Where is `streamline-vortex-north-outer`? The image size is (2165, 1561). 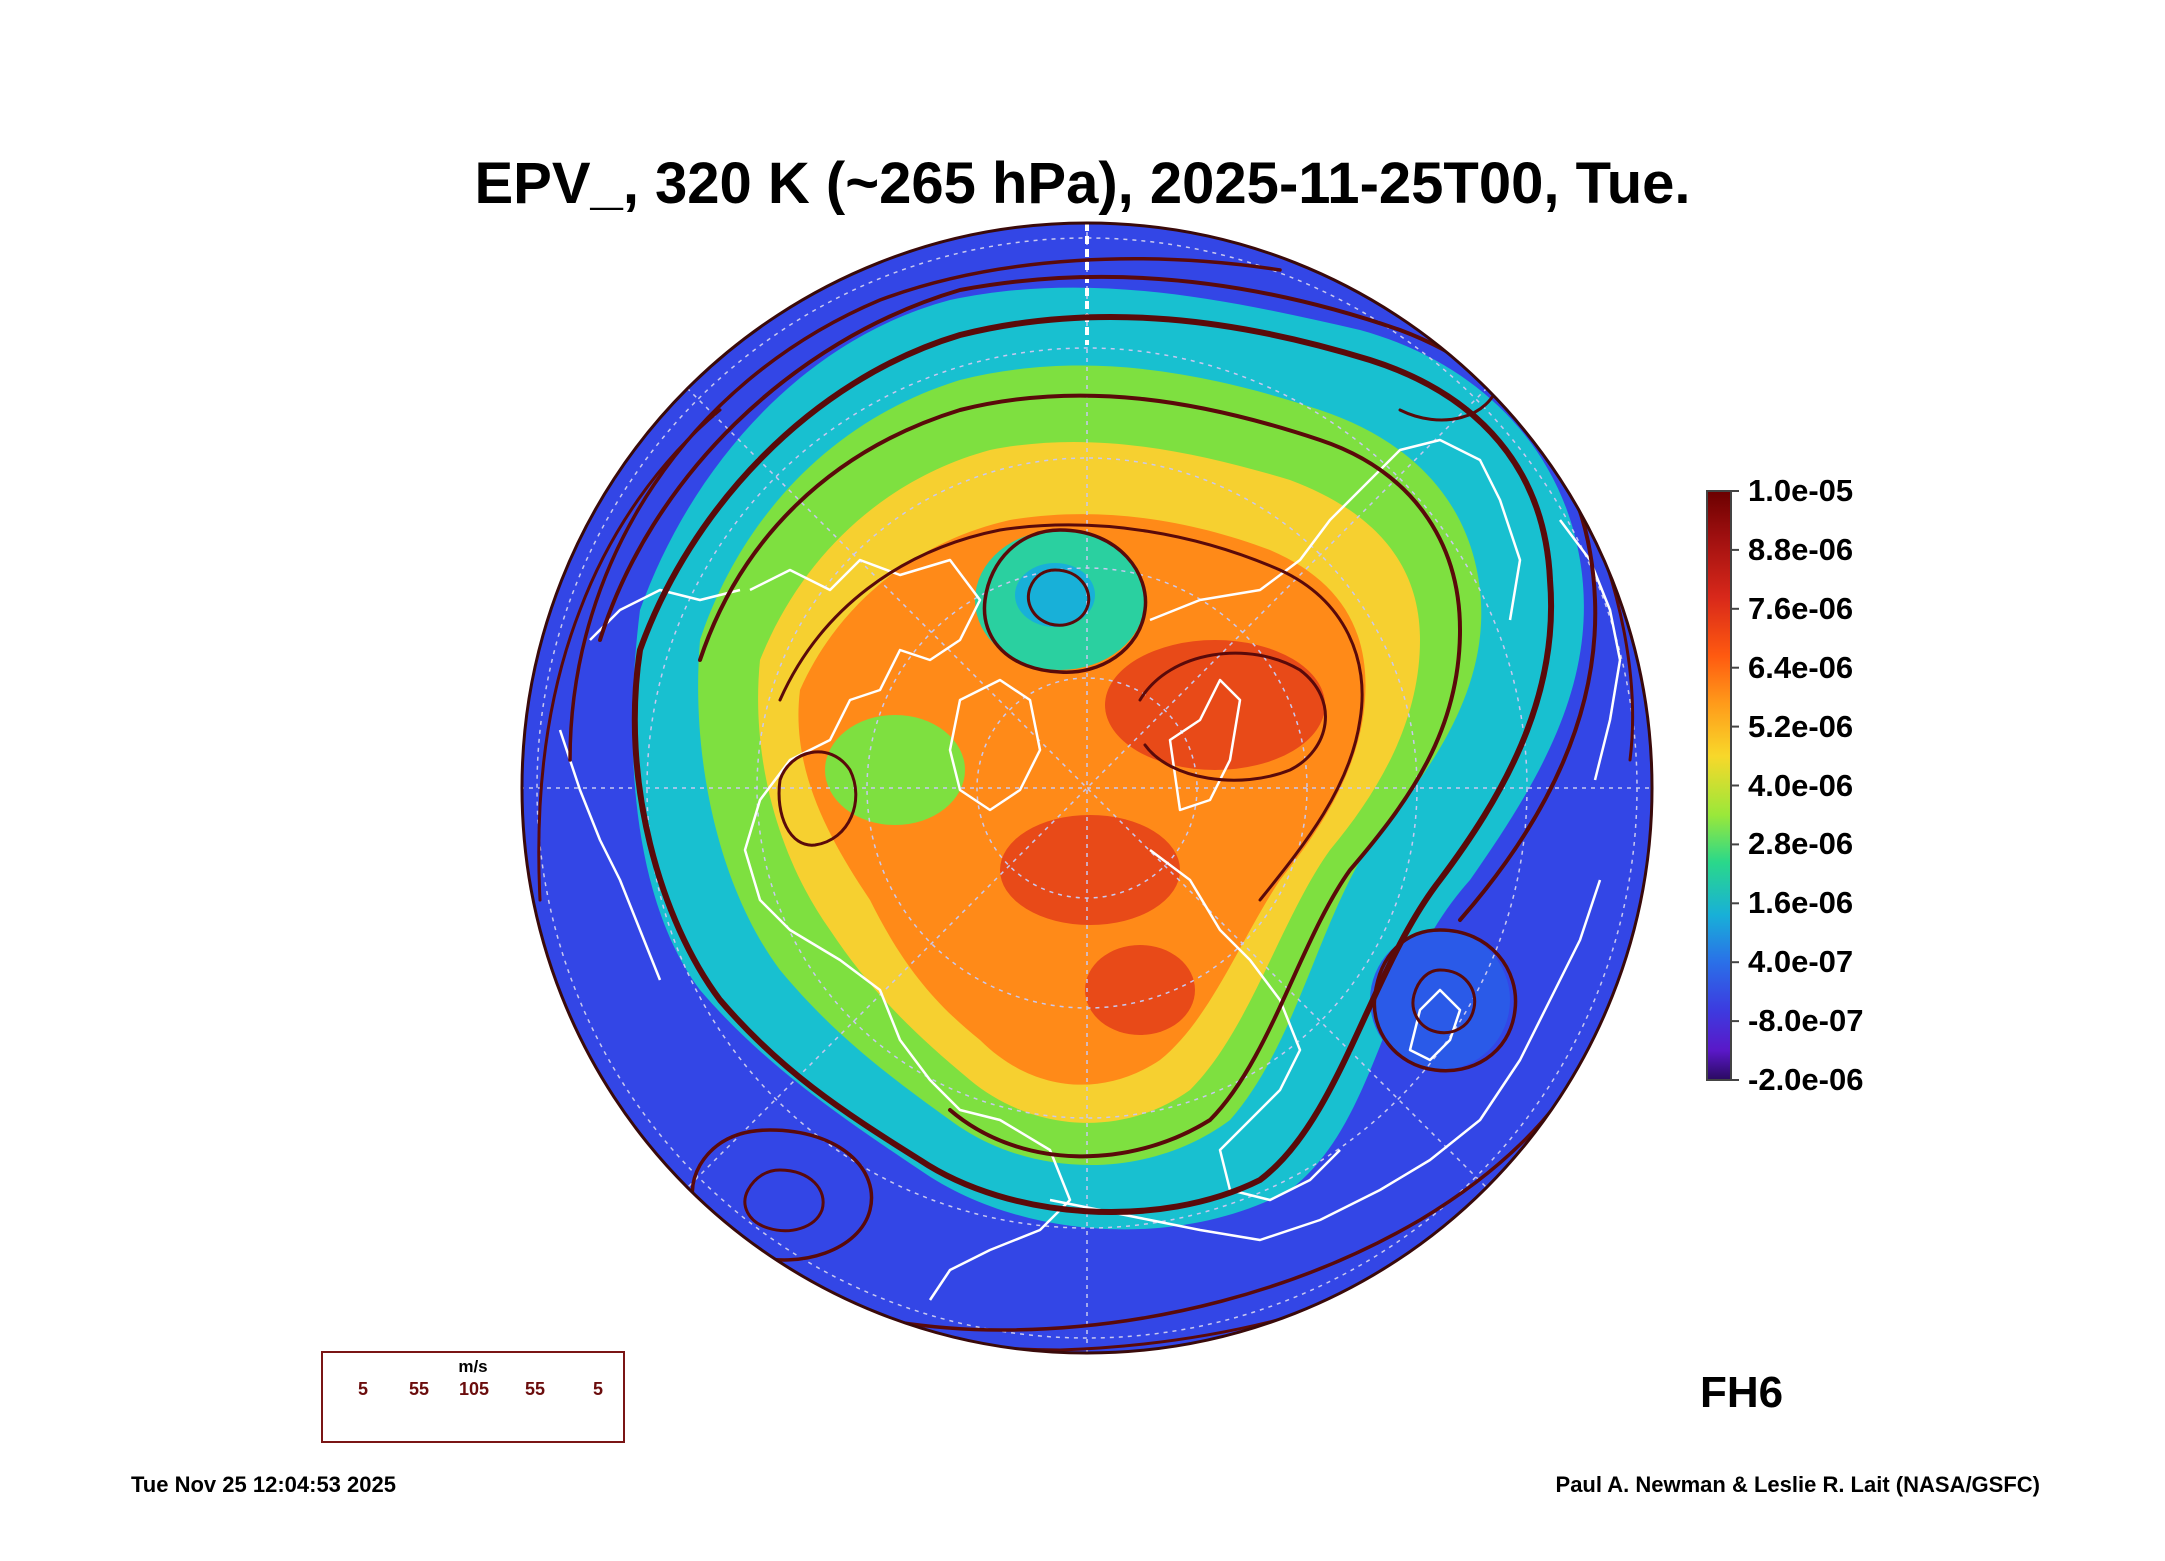 streamline-vortex-north-outer is located at coordinates (1065, 601).